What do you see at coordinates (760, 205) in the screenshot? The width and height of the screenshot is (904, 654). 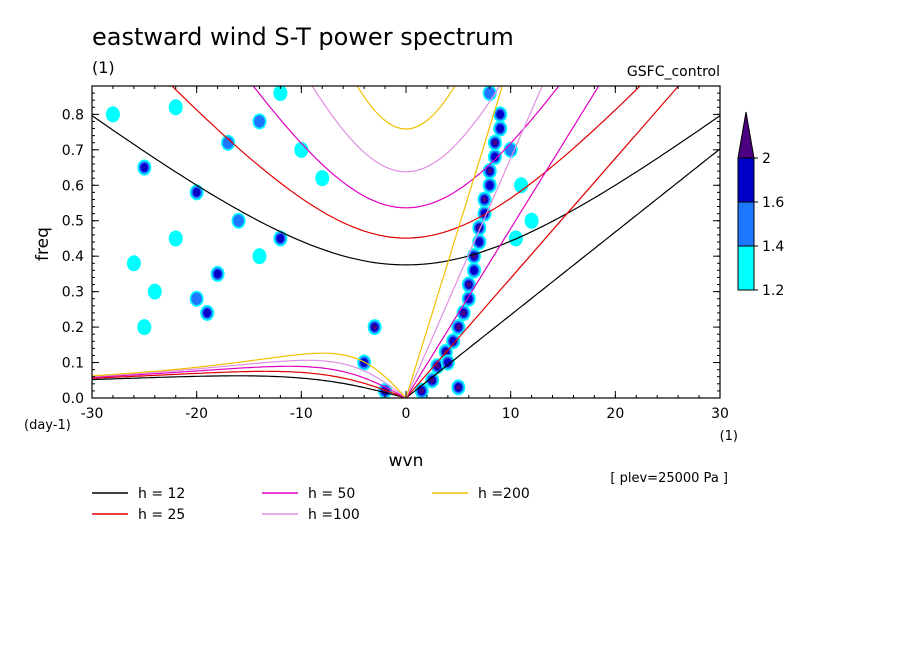 I see `colorbar: 2 1.6 1.4 1.2` at bounding box center [760, 205].